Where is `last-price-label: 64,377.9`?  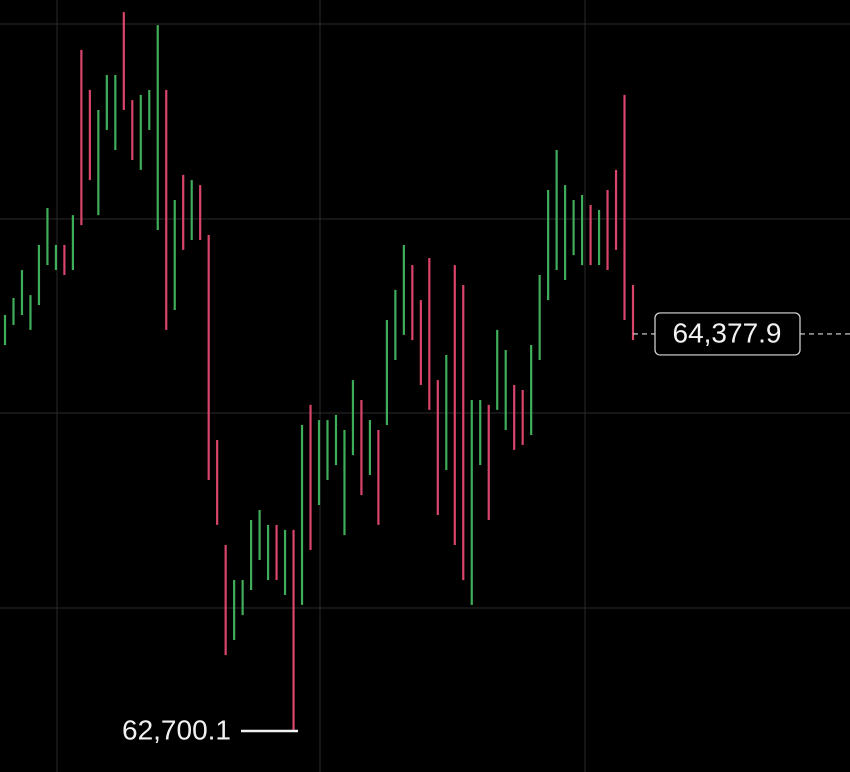
last-price-label: 64,377.9 is located at coordinates (727, 332).